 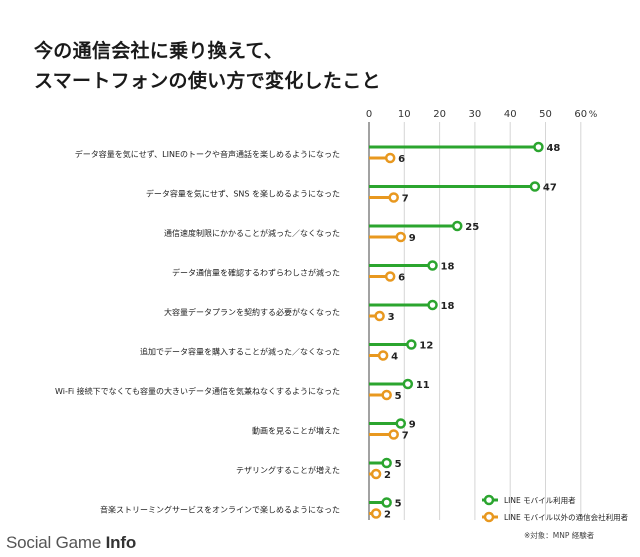 I want to click on chart-title-line-2: スマートフォンの使い方で変化したこと, so click(x=207, y=81).